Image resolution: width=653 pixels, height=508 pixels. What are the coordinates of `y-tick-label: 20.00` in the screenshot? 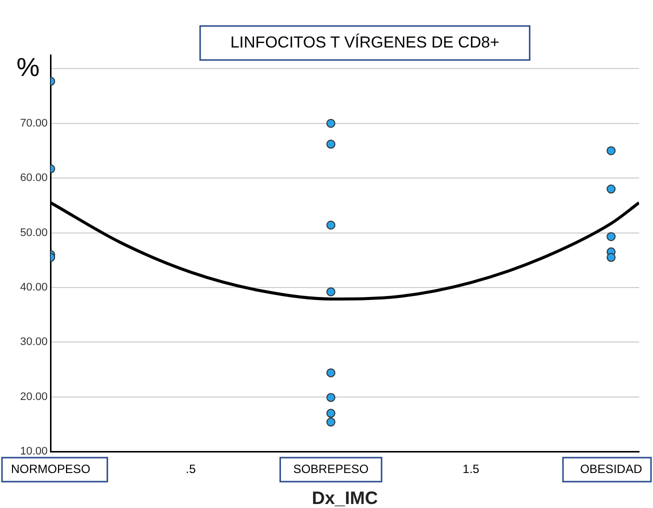 It's located at (34, 396).